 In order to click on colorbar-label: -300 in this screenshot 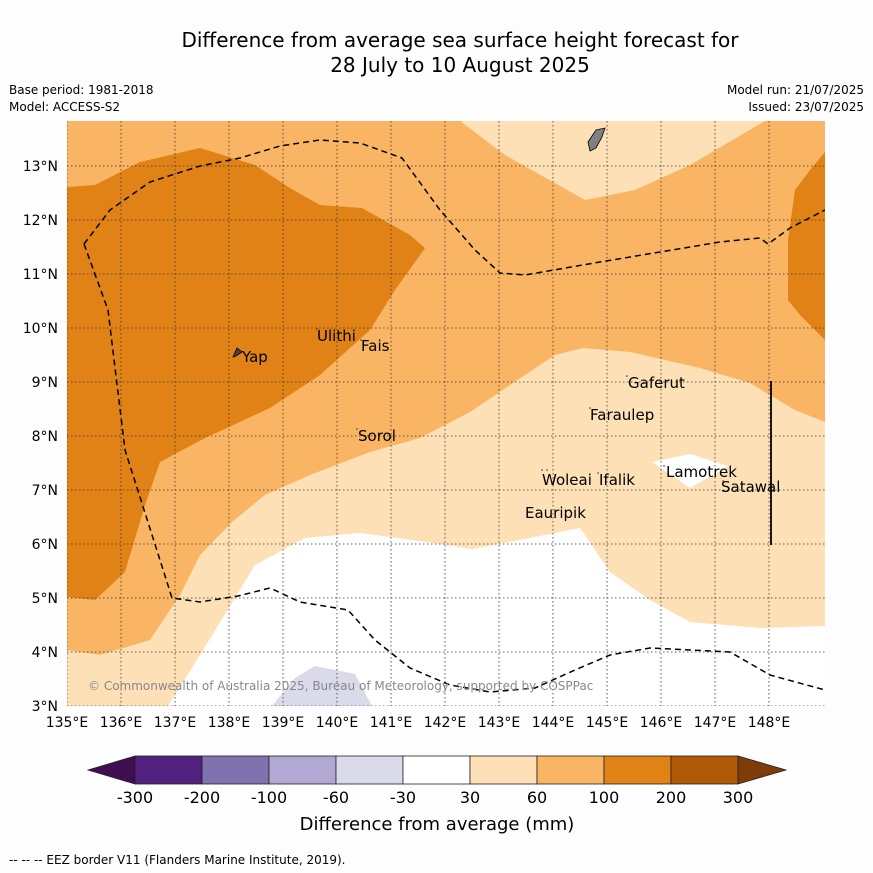, I will do `click(135, 797)`.